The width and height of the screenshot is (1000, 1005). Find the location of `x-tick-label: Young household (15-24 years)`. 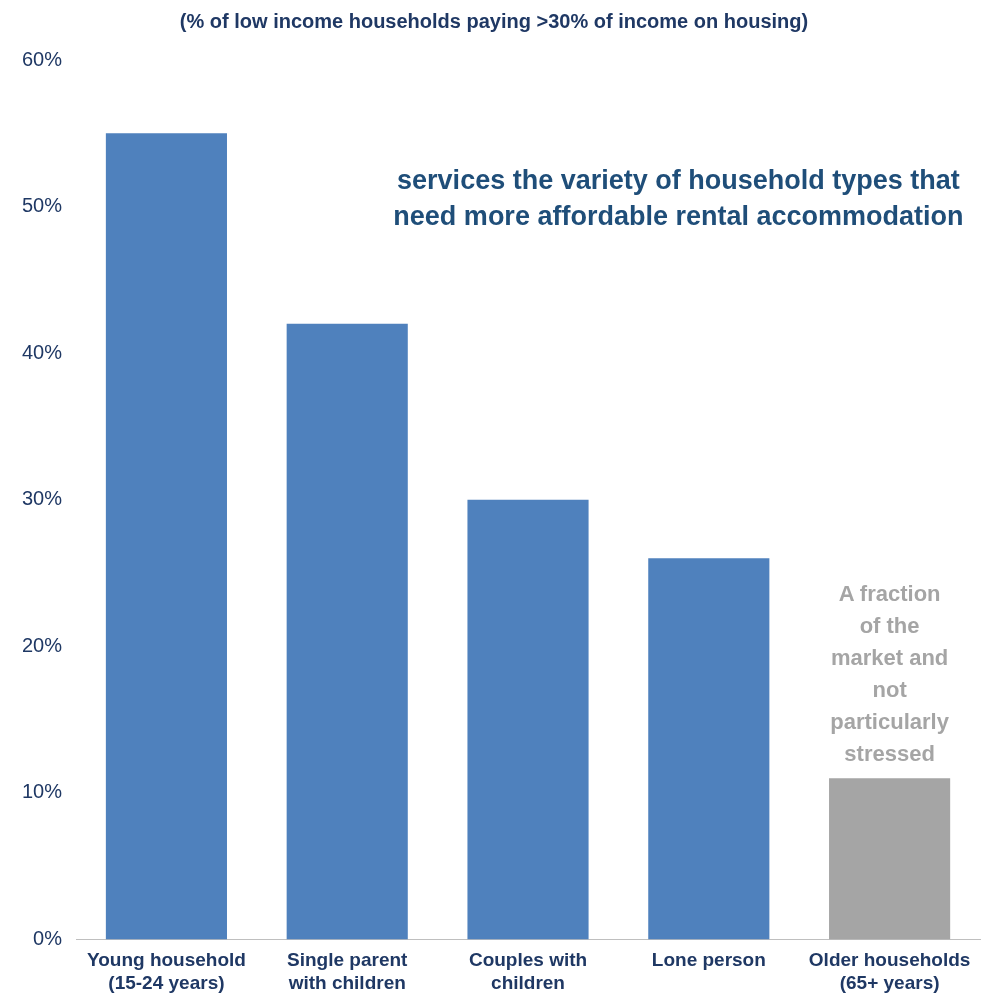

x-tick-label: Young household (15-24 years) is located at coordinates (166, 971).